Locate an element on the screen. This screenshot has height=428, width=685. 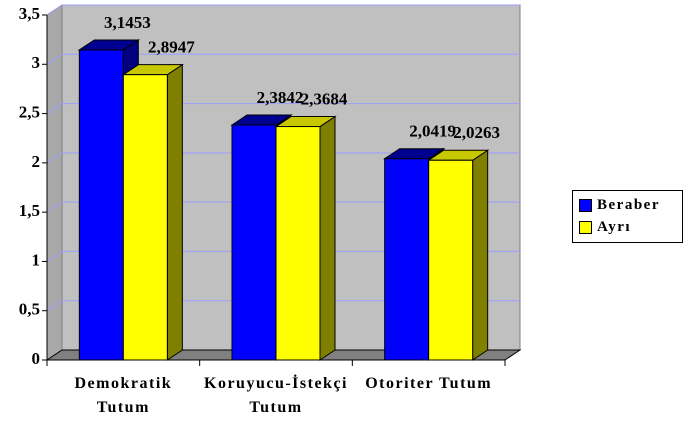
x-tick-label: Demokratik Tutum is located at coordinates (123, 395).